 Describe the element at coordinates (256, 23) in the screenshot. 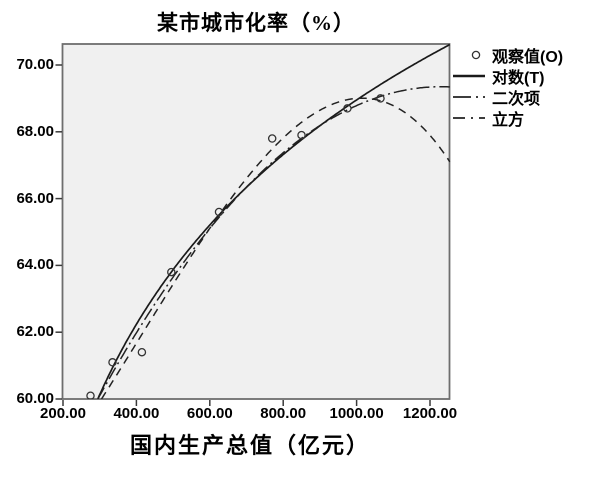

I see `chart-title: 某市城市化率（%）` at that location.